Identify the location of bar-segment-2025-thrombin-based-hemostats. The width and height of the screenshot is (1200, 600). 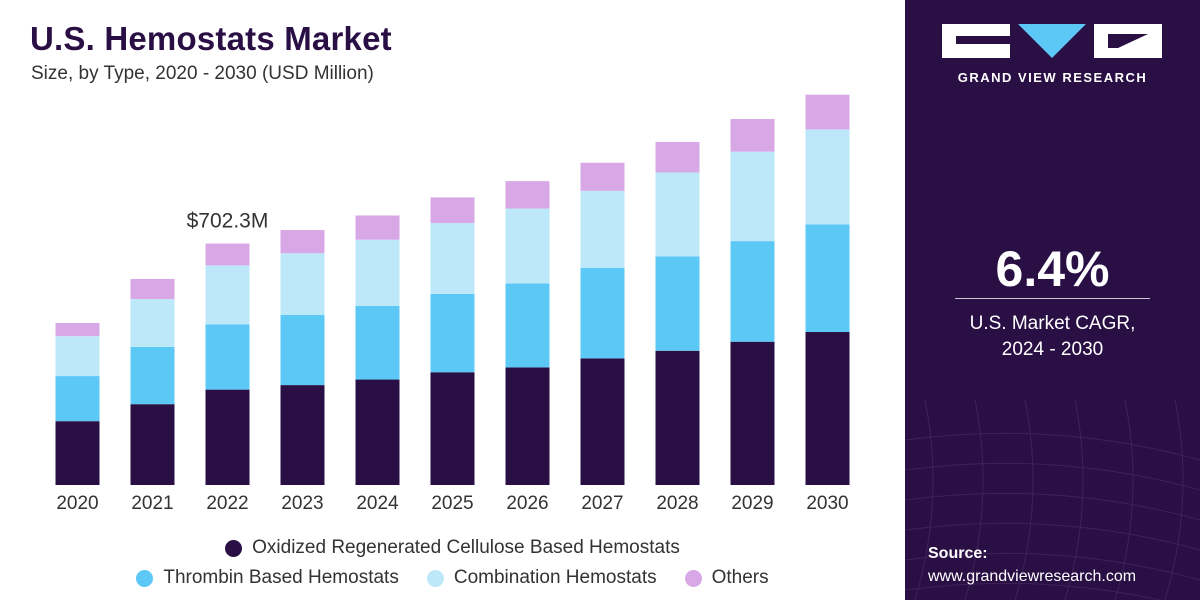
(452, 333).